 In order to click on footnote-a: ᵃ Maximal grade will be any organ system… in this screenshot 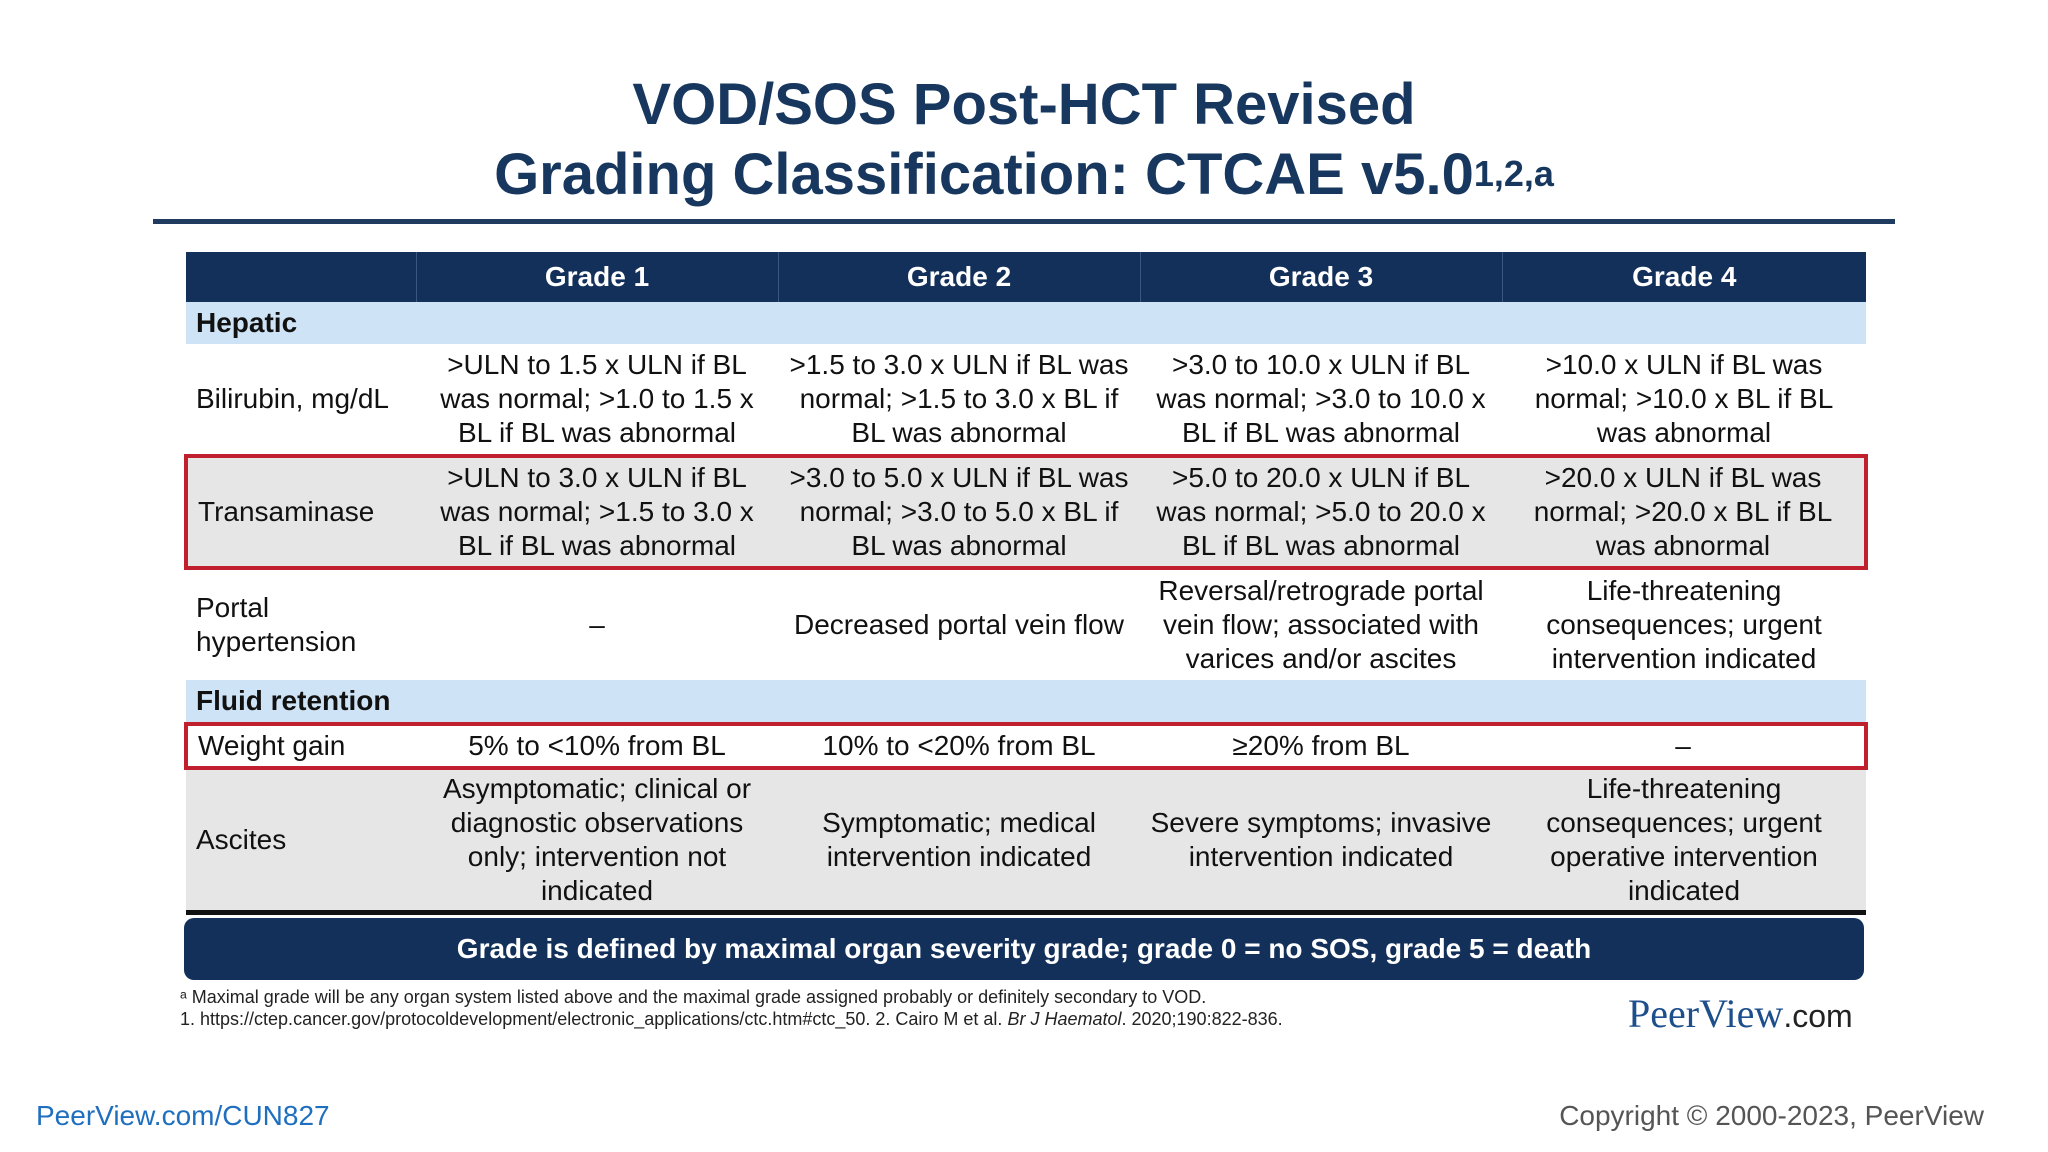, I will do `click(693, 997)`.